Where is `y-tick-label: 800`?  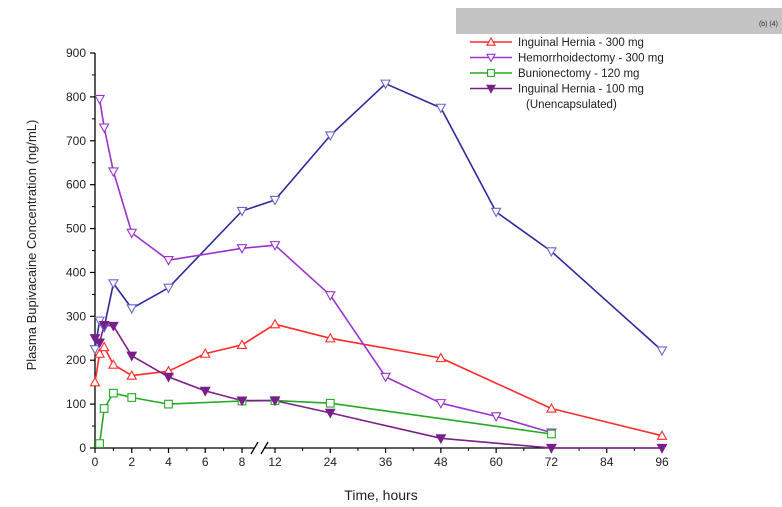 y-tick-label: 800 is located at coordinates (76, 97).